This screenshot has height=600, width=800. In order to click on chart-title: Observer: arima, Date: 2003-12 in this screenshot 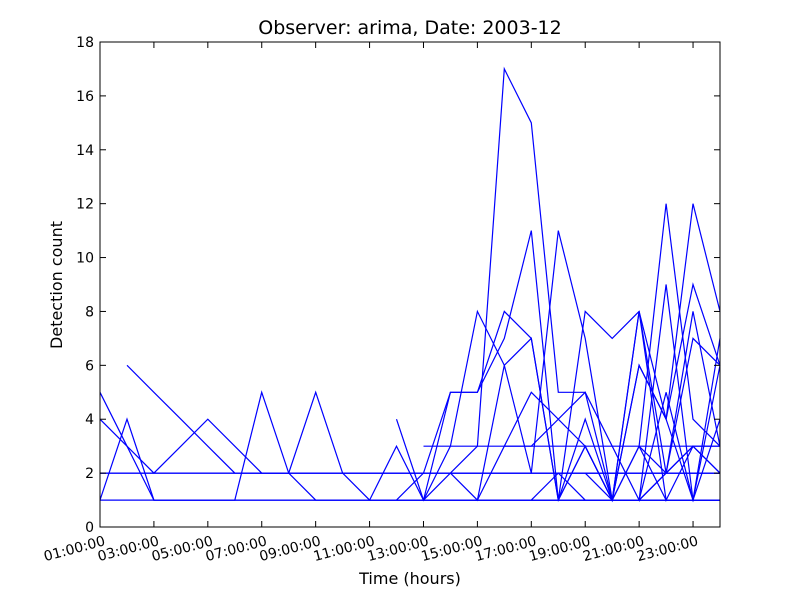, I will do `click(409, 28)`.